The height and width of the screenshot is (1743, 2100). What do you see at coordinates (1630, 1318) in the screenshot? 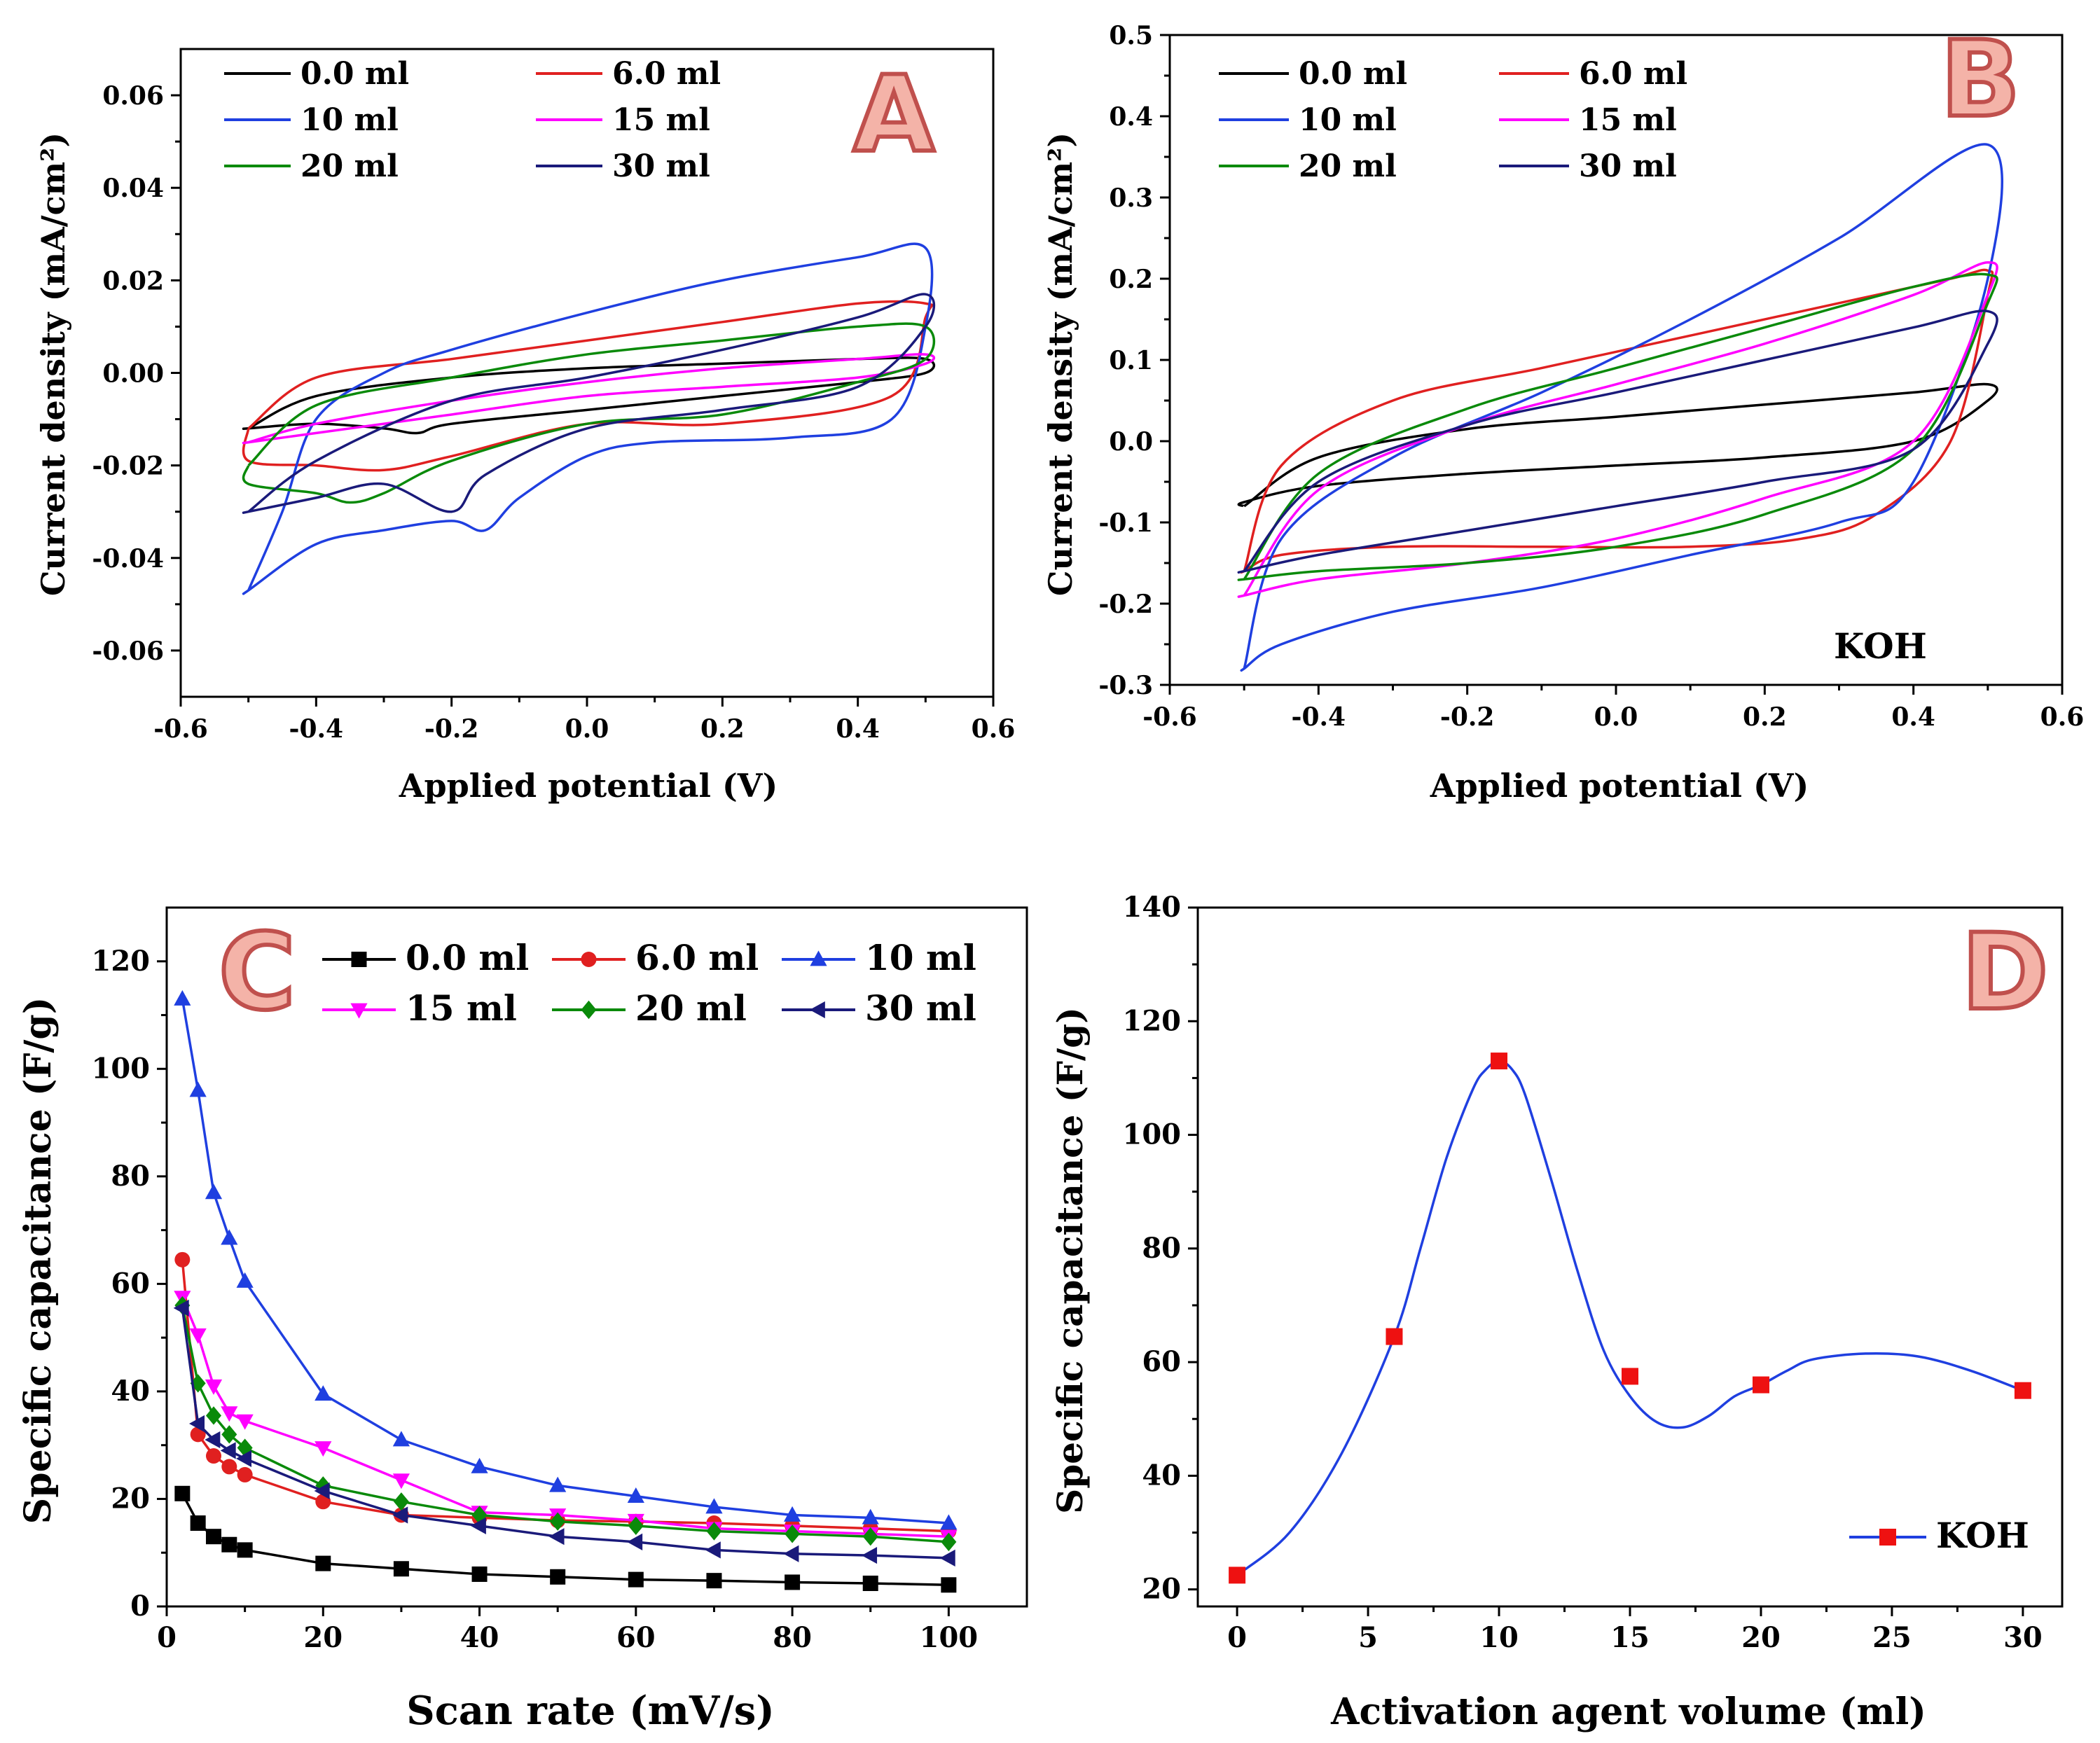
I see `panel-d-fit-curve` at bounding box center [1630, 1318].